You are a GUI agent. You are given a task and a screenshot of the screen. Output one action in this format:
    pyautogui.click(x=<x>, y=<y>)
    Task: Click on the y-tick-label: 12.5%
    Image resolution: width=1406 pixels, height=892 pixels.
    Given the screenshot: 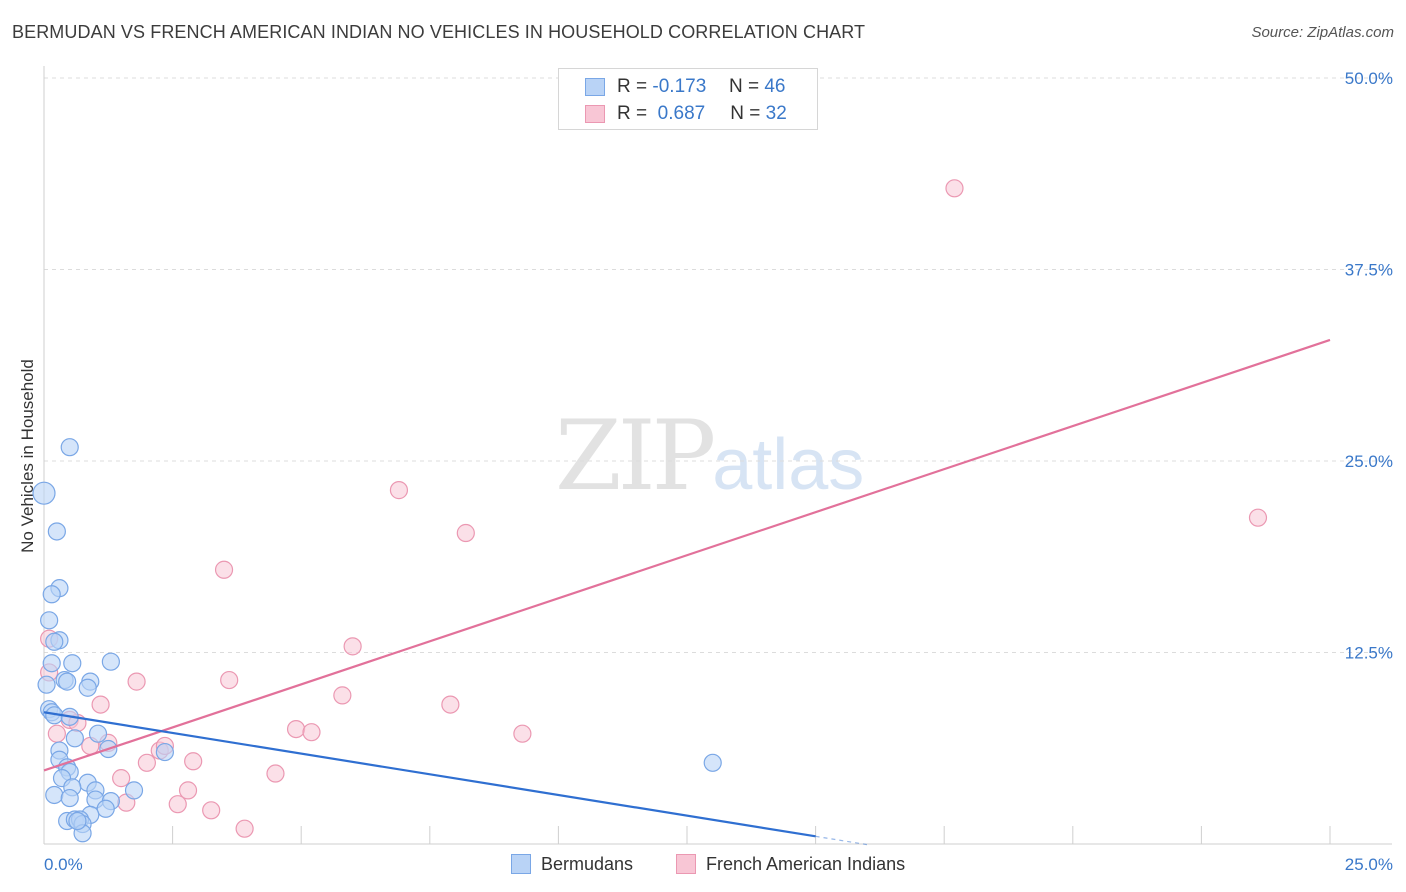 What is the action you would take?
    pyautogui.click(x=1369, y=653)
    